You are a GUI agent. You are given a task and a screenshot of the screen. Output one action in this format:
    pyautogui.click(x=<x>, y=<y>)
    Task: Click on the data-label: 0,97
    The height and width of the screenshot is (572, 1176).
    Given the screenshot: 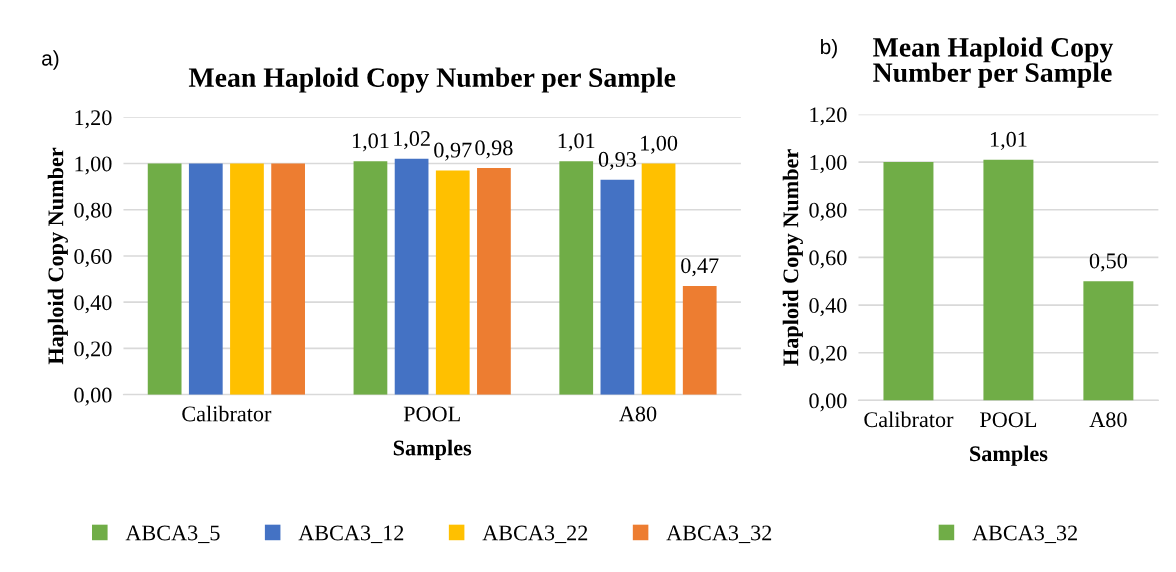 What is the action you would take?
    pyautogui.click(x=453, y=151)
    